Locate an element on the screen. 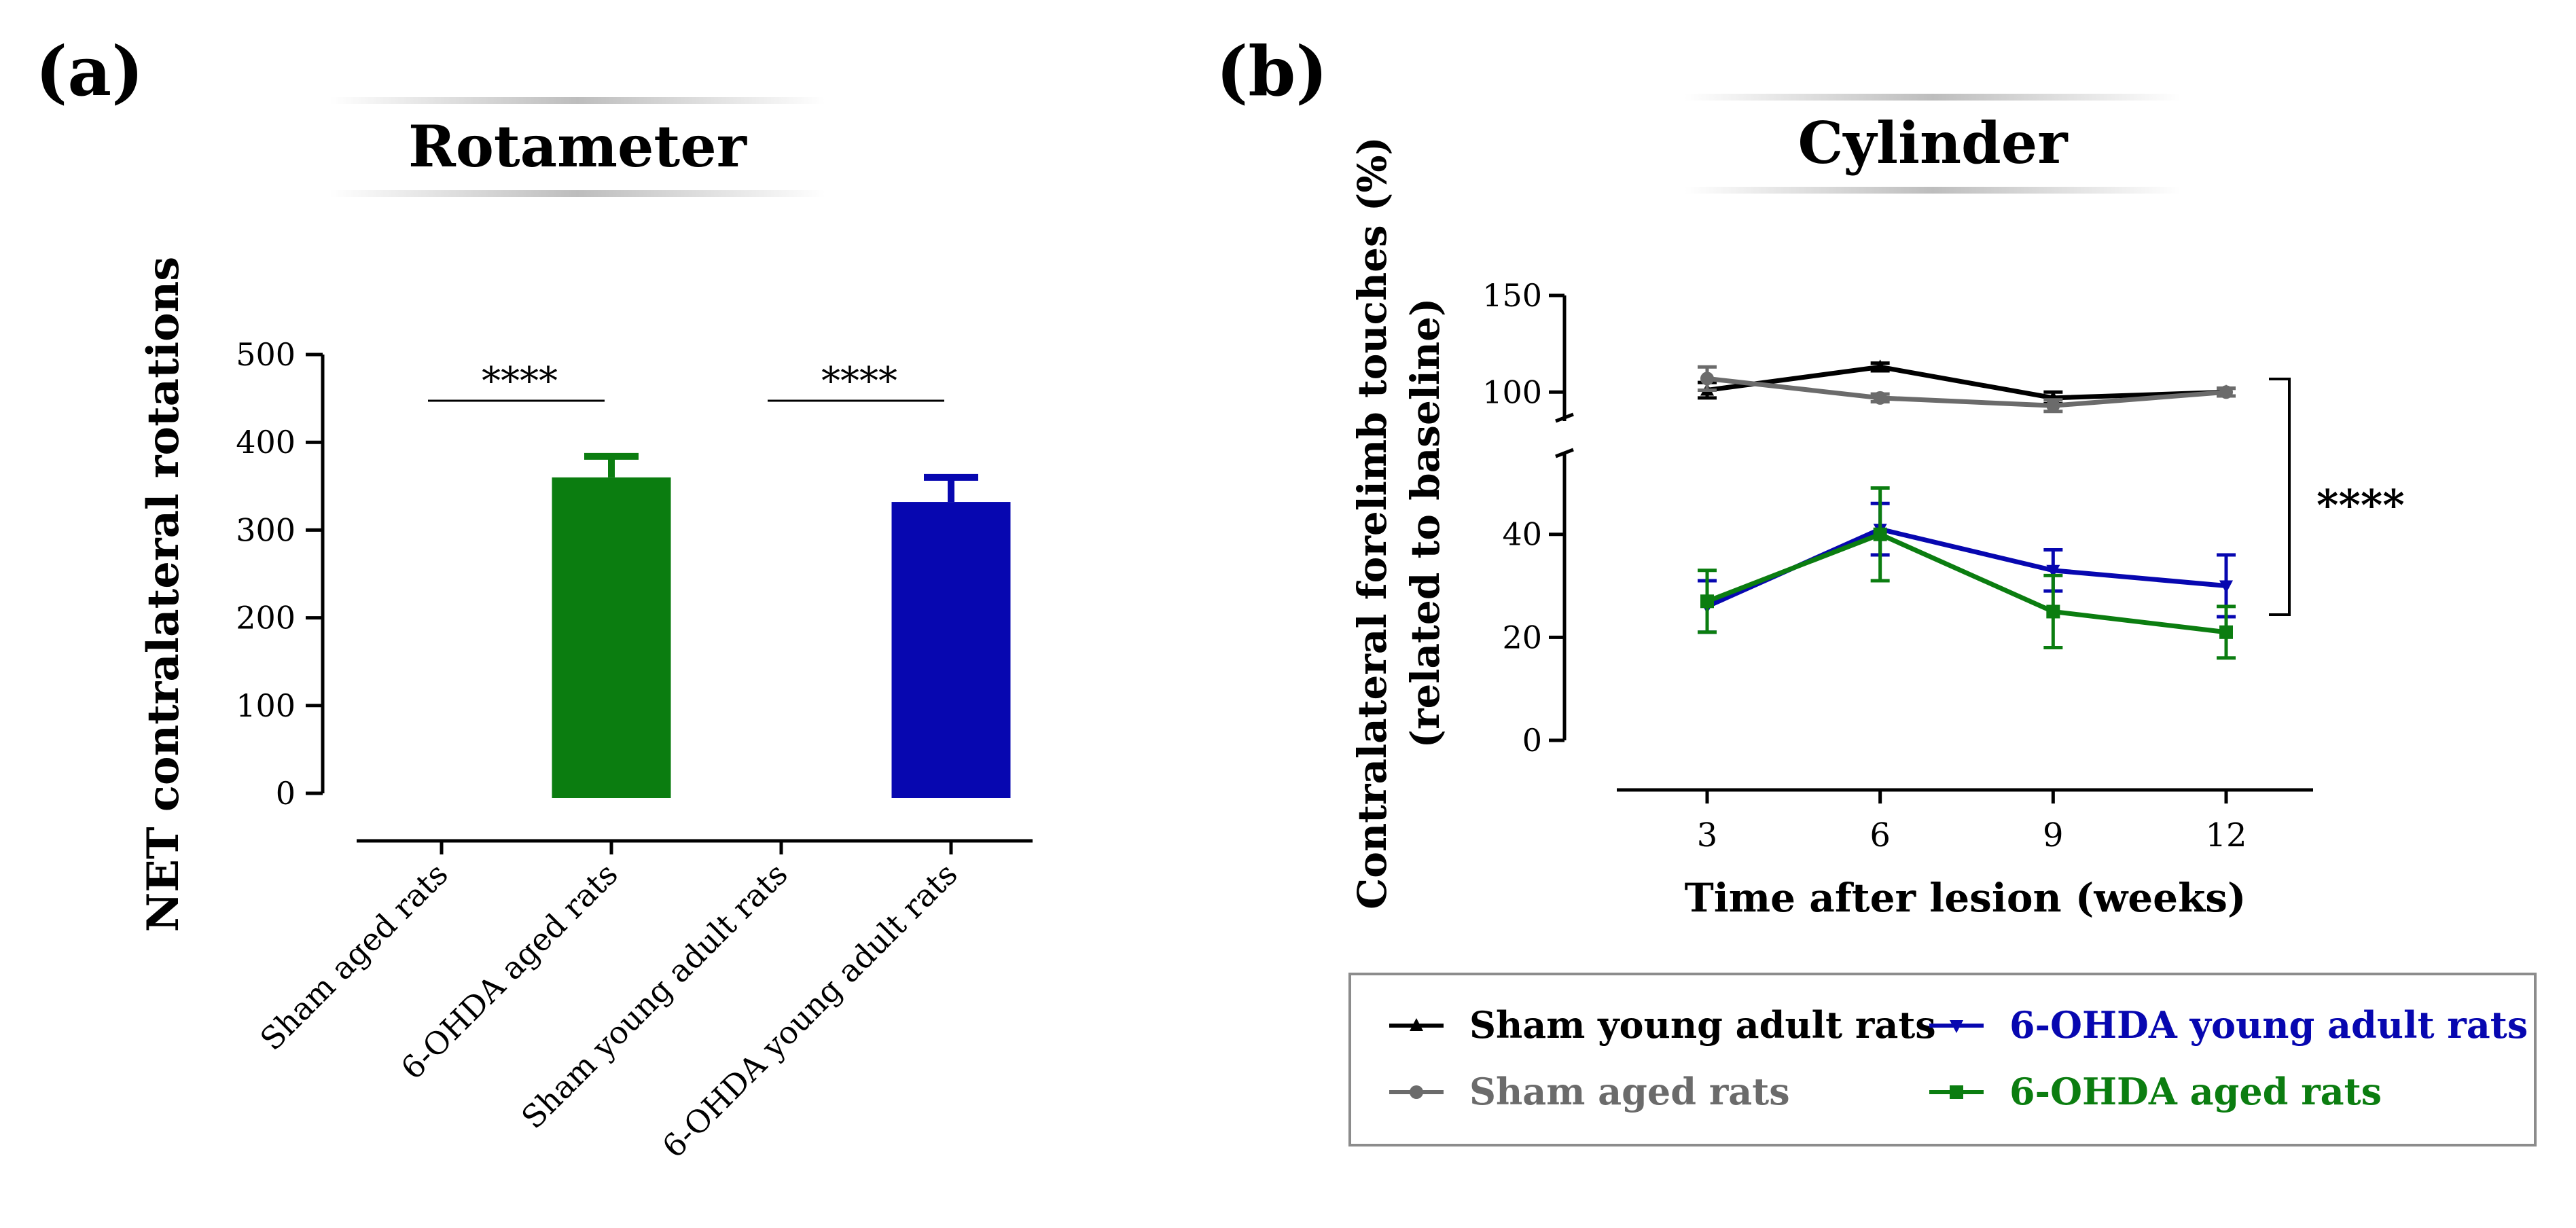  legend-box is located at coordinates (1943, 1059).